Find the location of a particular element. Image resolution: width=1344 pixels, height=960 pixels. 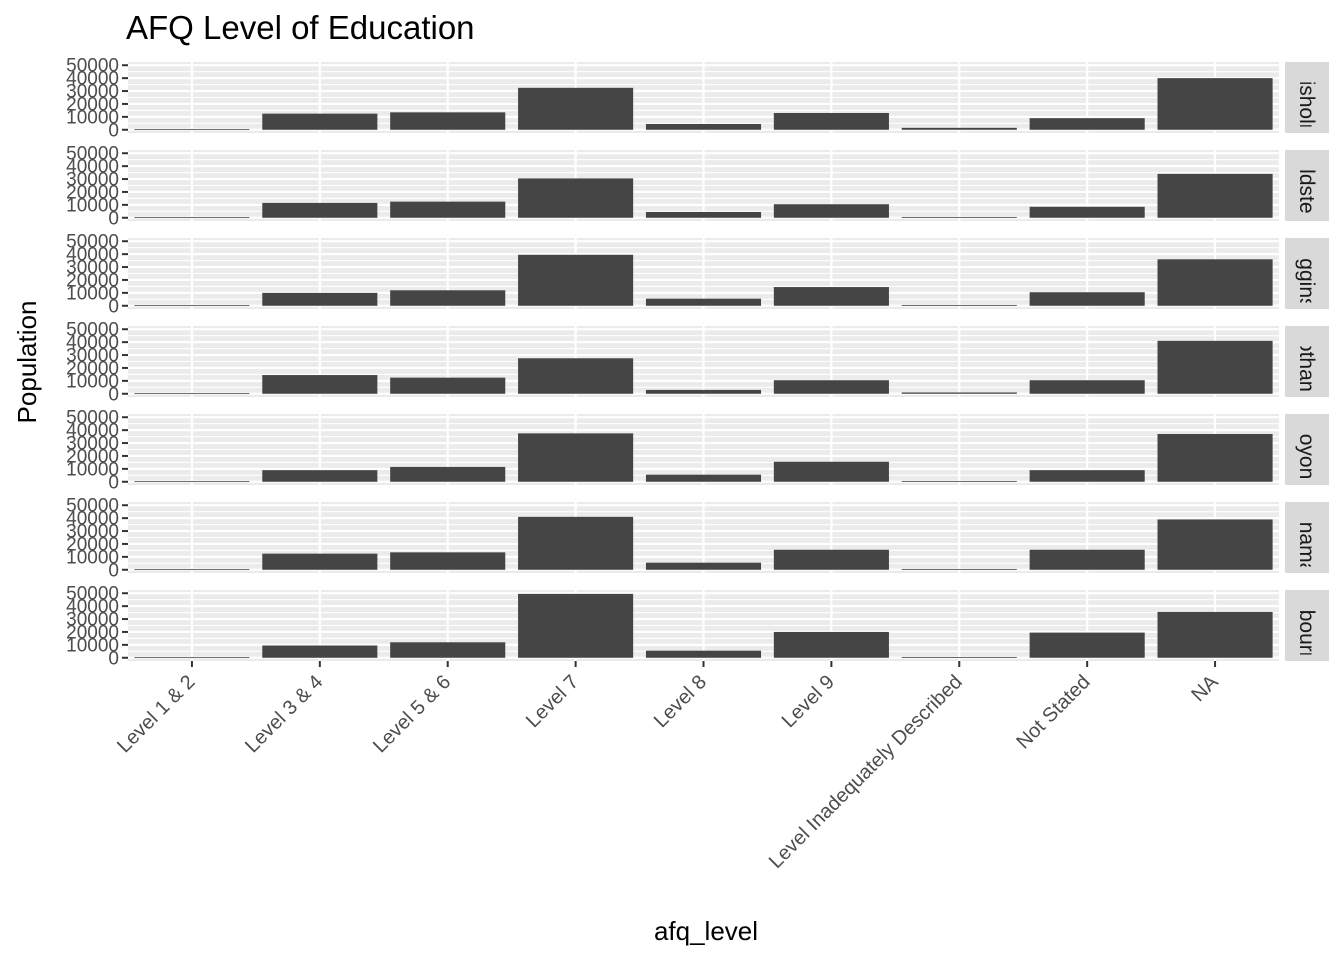

x-tick-label: Not Stated is located at coordinates (1053, 712).